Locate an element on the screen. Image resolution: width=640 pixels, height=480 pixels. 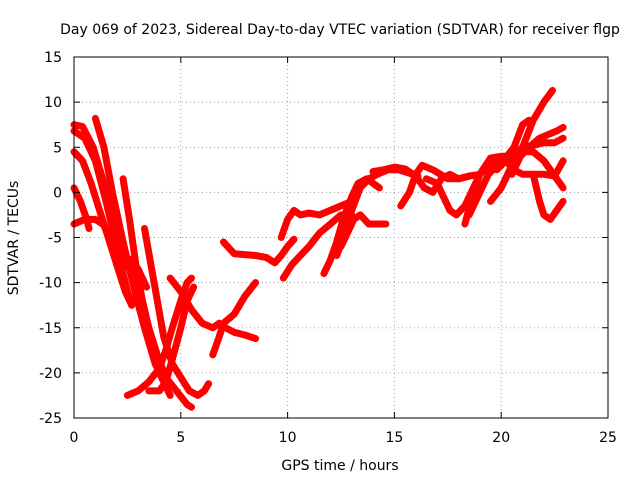
series-line-s16 is located at coordinates (351, 226).